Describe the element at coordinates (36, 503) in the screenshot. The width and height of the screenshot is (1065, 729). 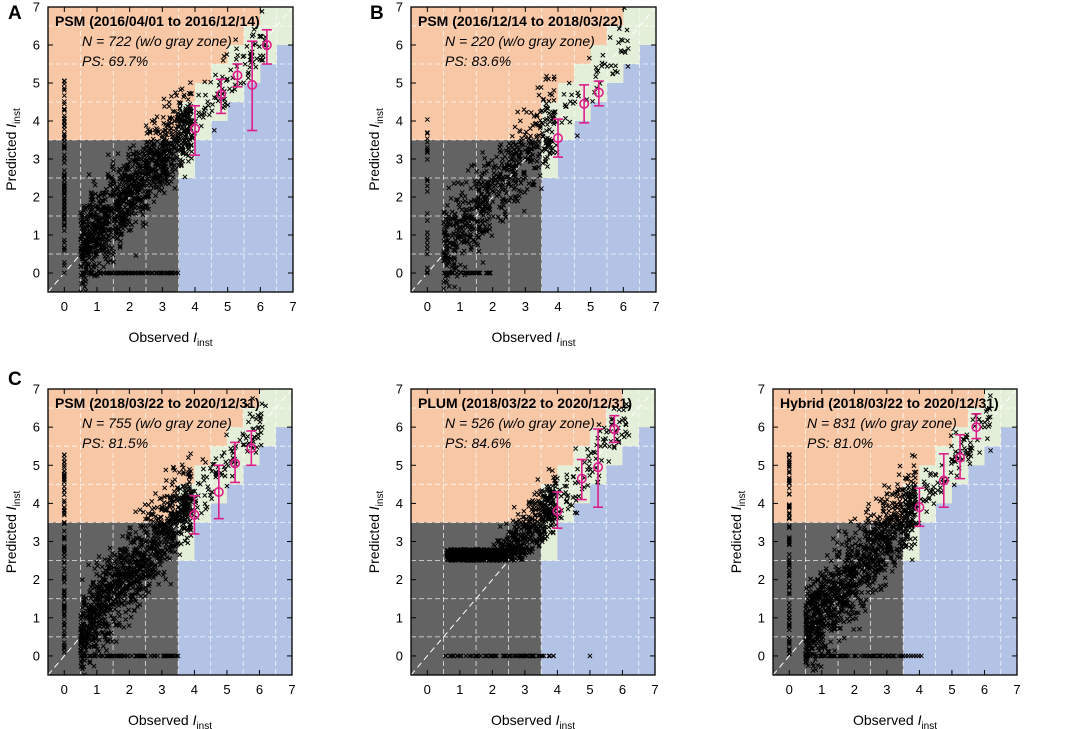
I see `y-tick-label: 4` at that location.